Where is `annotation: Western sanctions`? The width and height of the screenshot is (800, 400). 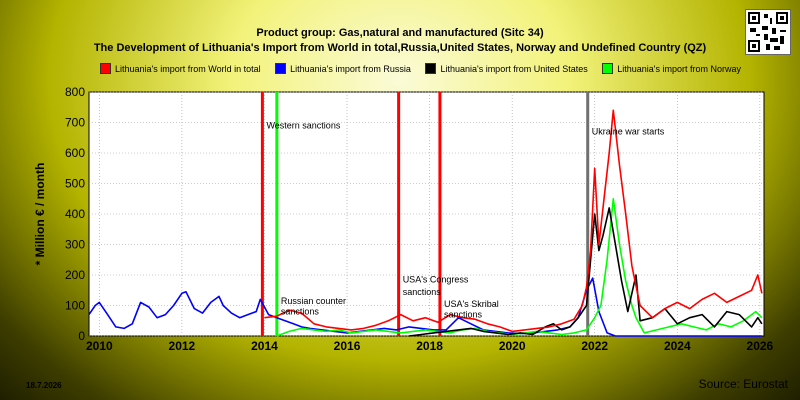 annotation: Western sanctions is located at coordinates (303, 126).